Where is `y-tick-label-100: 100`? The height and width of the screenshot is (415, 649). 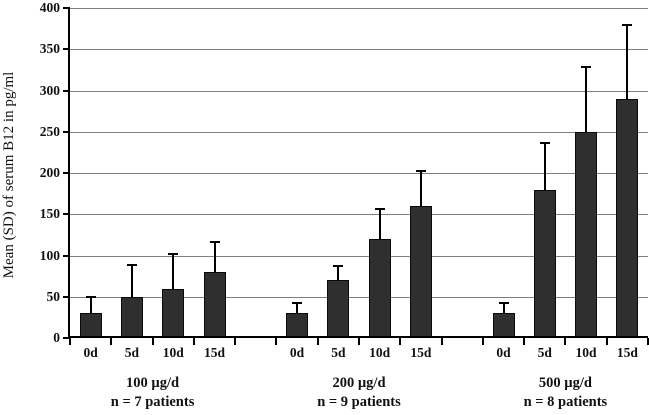
y-tick-label-100: 100 is located at coordinates (49, 255).